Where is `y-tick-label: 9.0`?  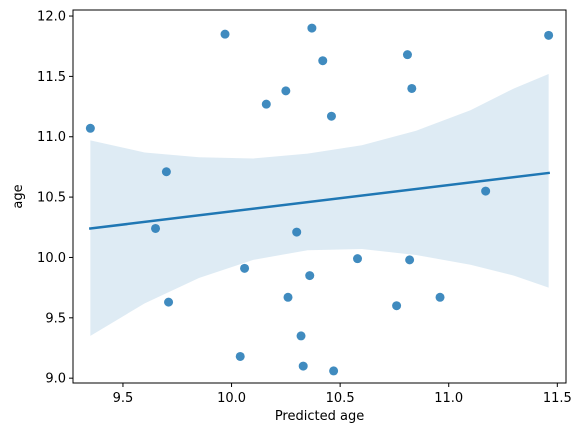
y-tick-label: 9.0 is located at coordinates (55, 379).